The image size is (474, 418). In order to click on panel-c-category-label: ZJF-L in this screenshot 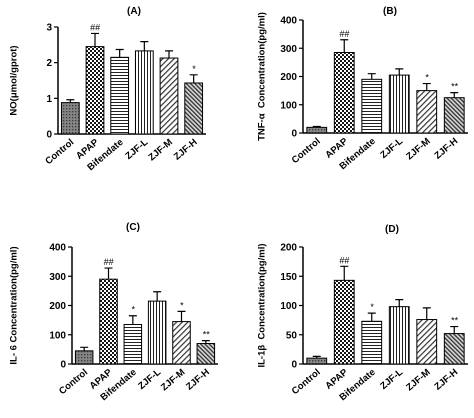, I will do `click(149, 379)`.